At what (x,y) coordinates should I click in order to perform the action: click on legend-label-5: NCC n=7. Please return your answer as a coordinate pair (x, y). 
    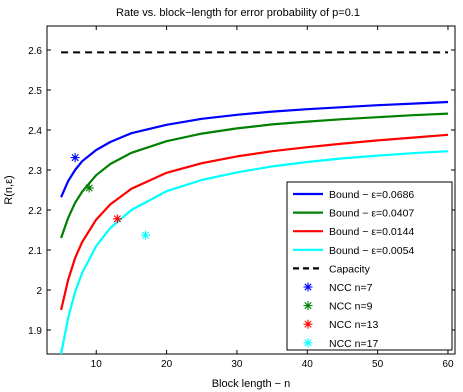
    Looking at the image, I should click on (351, 288).